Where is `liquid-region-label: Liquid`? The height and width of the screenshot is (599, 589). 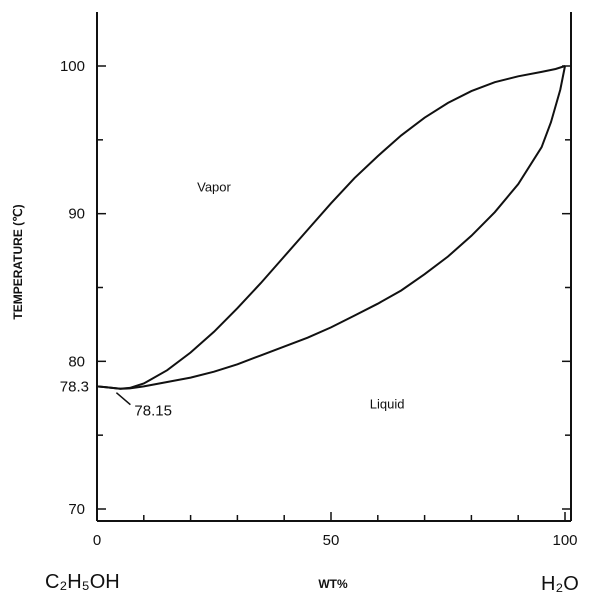 liquid-region-label: Liquid is located at coordinates (387, 404).